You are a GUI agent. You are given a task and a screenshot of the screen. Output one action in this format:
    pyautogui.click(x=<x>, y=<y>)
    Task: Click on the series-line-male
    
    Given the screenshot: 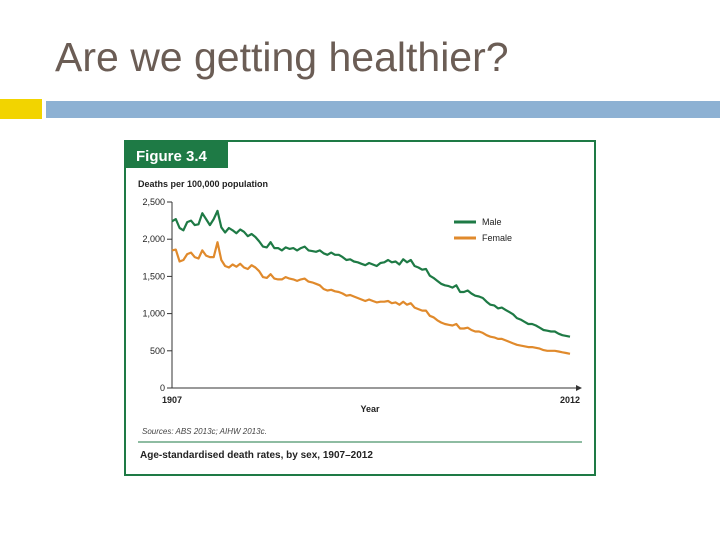 What is the action you would take?
    pyautogui.click(x=371, y=273)
    